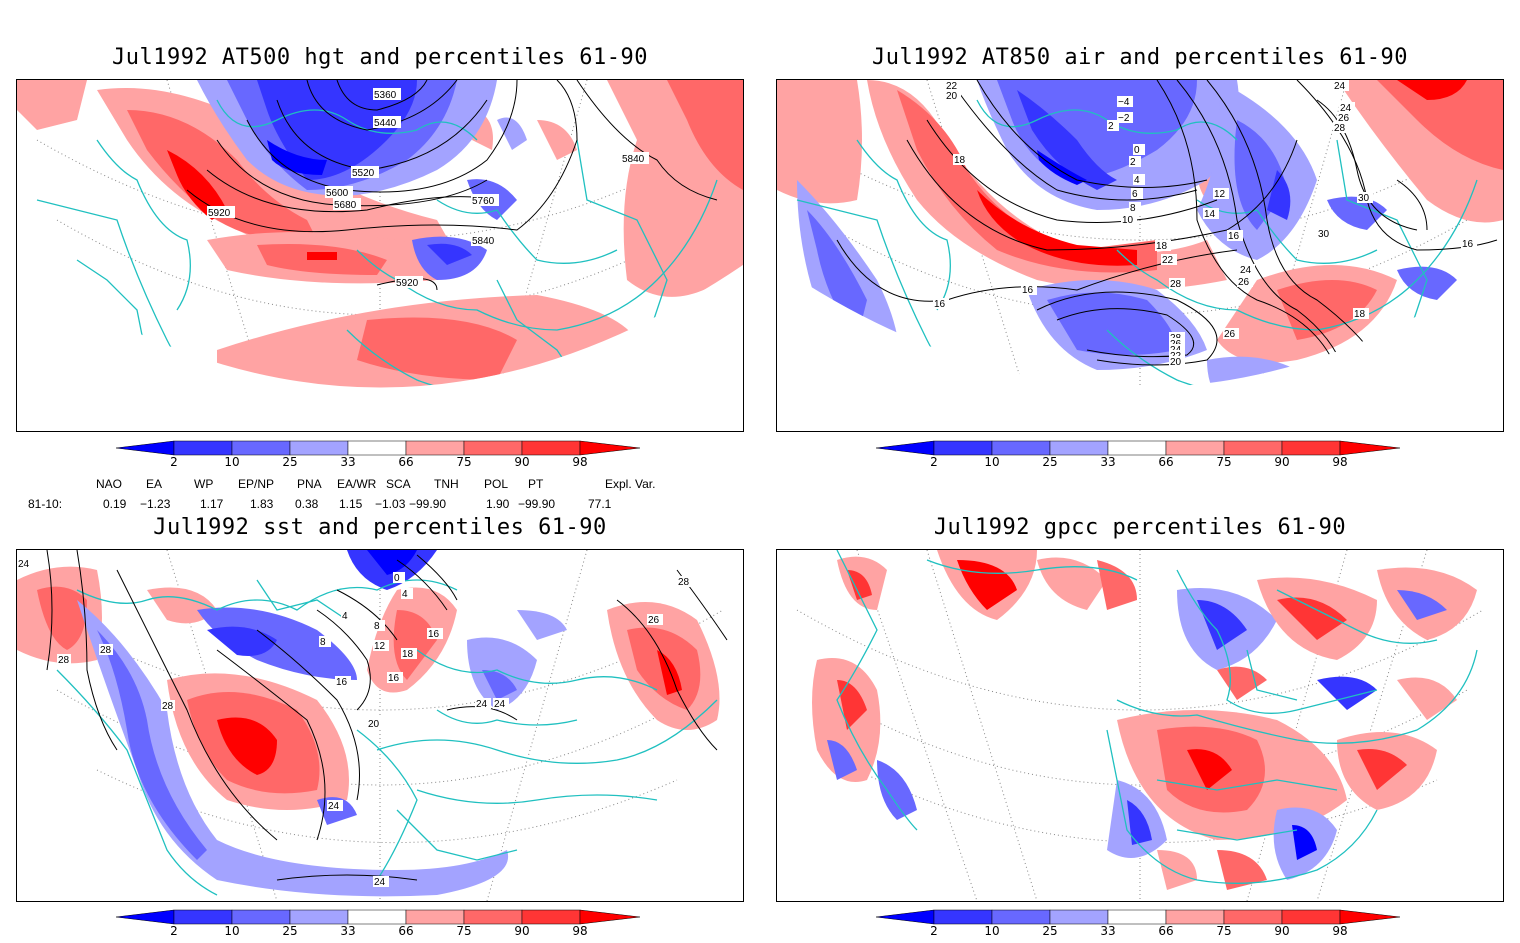  I want to click on index-value: 1.15, so click(351, 504).